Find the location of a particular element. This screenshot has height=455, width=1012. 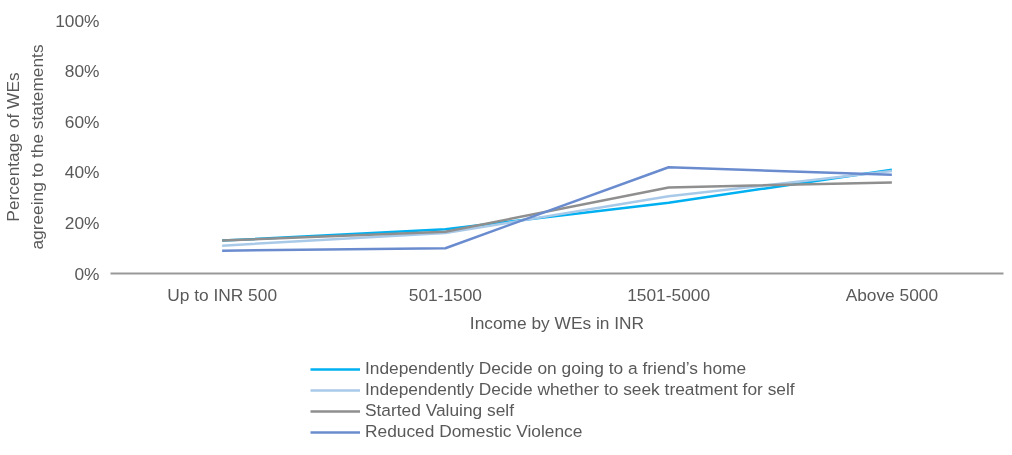

y-tick-label: 60% is located at coordinates (82, 121).